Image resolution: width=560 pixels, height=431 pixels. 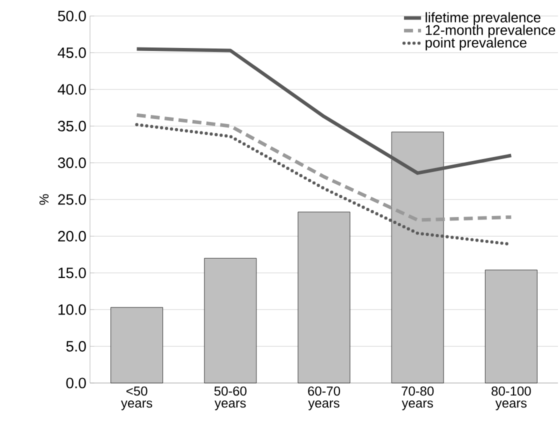 What do you see at coordinates (72, 16) in the screenshot?
I see `y-tick-label: 50.0` at bounding box center [72, 16].